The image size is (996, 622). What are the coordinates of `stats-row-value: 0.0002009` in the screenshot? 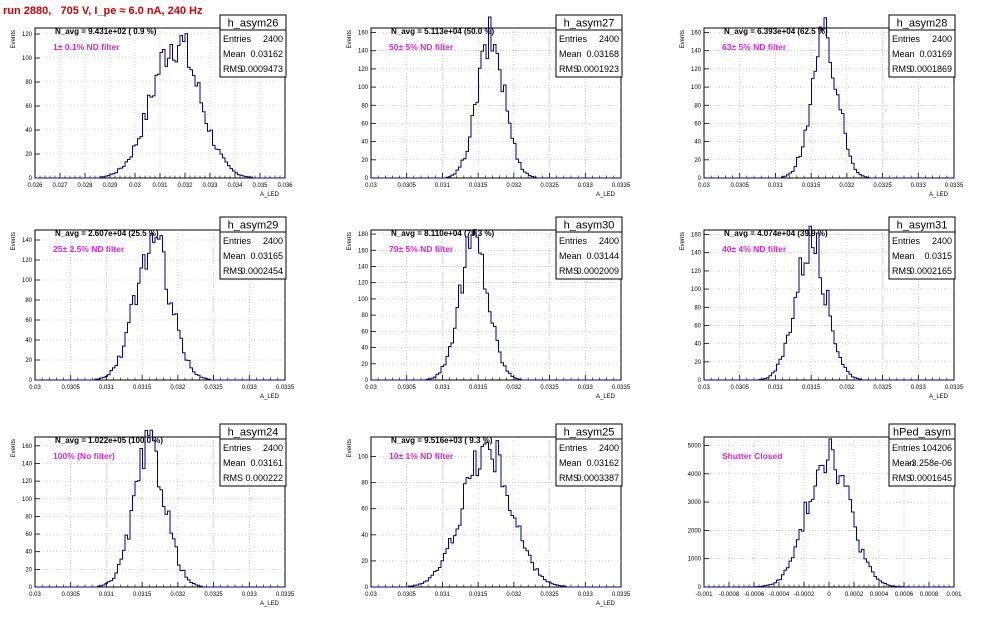 It's located at (597, 271).